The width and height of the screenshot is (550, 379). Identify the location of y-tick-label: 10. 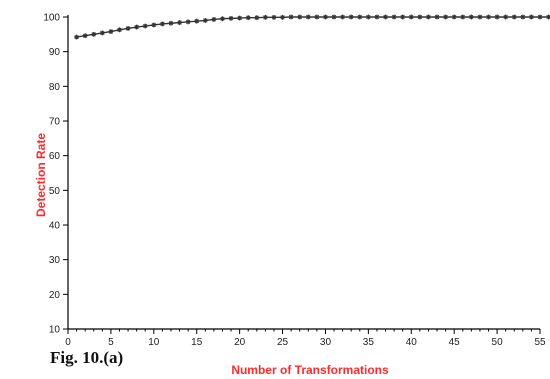
(55, 330).